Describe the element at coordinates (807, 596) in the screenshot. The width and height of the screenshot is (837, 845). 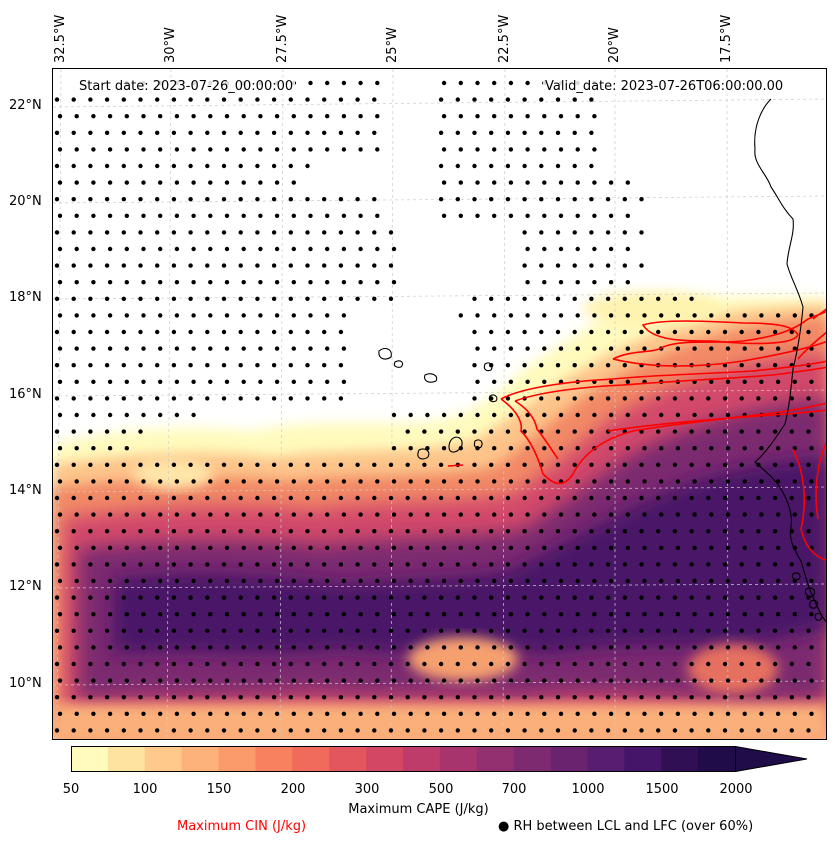
I see `coastal-islands` at that location.